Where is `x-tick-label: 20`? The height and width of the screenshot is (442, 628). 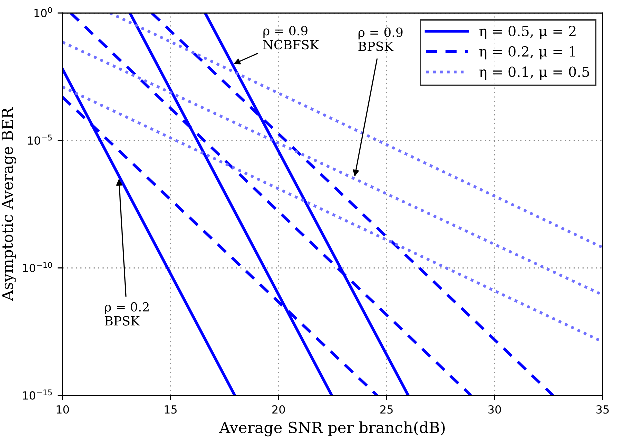 x-tick-label: 20 is located at coordinates (279, 410).